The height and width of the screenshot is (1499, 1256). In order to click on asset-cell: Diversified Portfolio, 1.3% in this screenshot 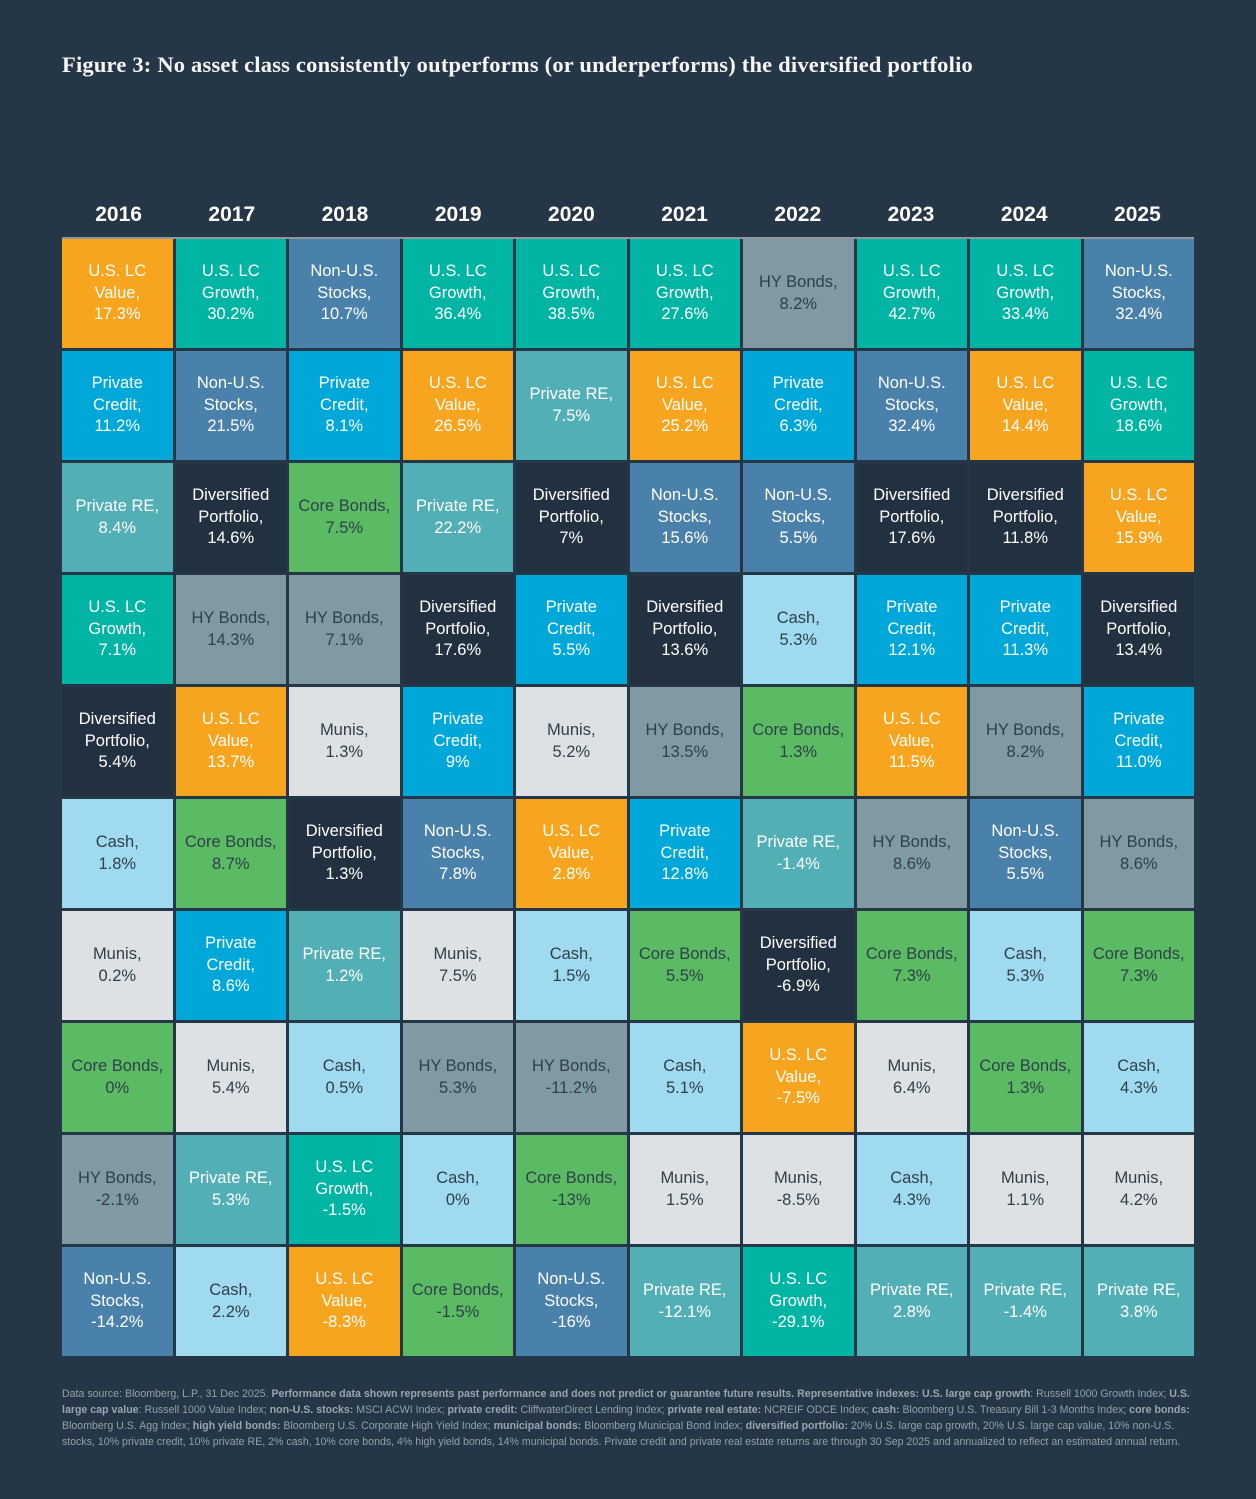, I will do `click(344, 853)`.